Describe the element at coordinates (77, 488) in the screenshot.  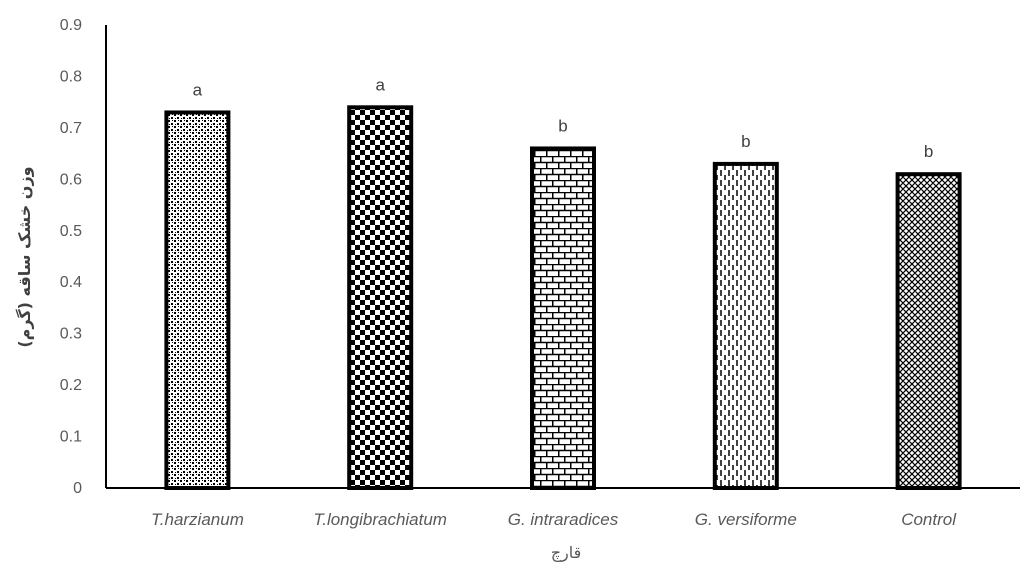
I see `y-tick-label: 0` at that location.